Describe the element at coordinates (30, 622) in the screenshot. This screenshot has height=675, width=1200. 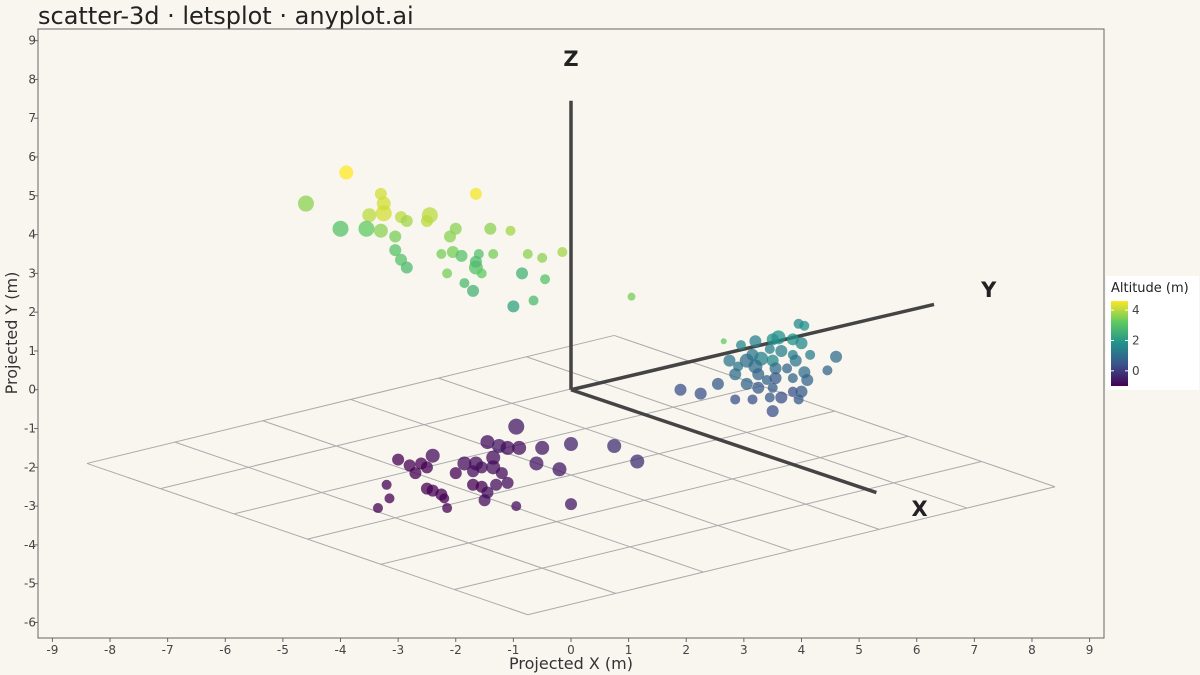
I see `y-tick-label: -6` at that location.